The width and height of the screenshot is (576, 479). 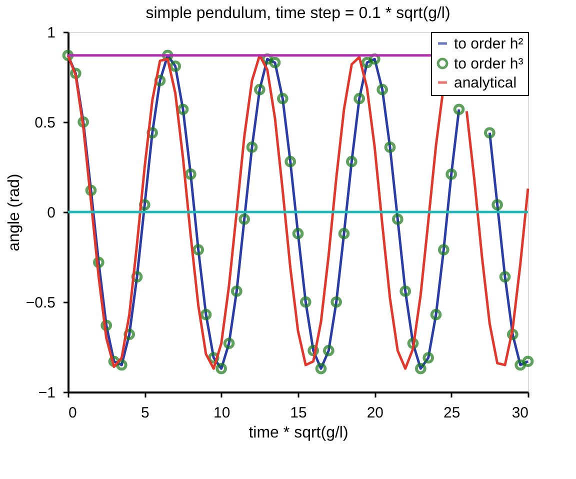 What do you see at coordinates (489, 44) in the screenshot?
I see `legend-label: to order h²` at bounding box center [489, 44].